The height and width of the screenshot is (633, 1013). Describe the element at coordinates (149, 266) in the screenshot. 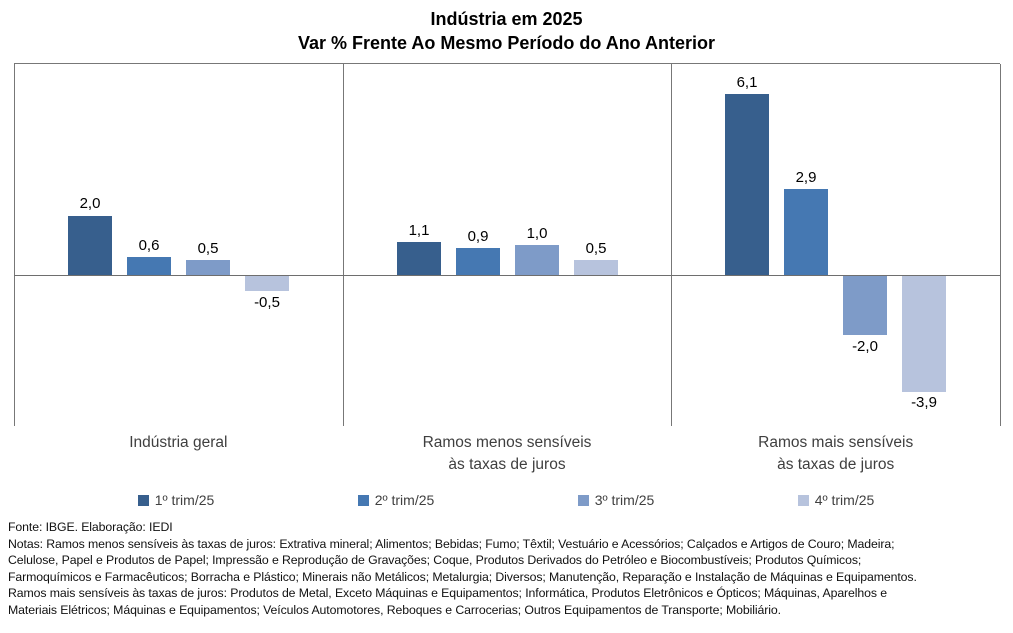

I see `bar-2trim25-group1` at that location.